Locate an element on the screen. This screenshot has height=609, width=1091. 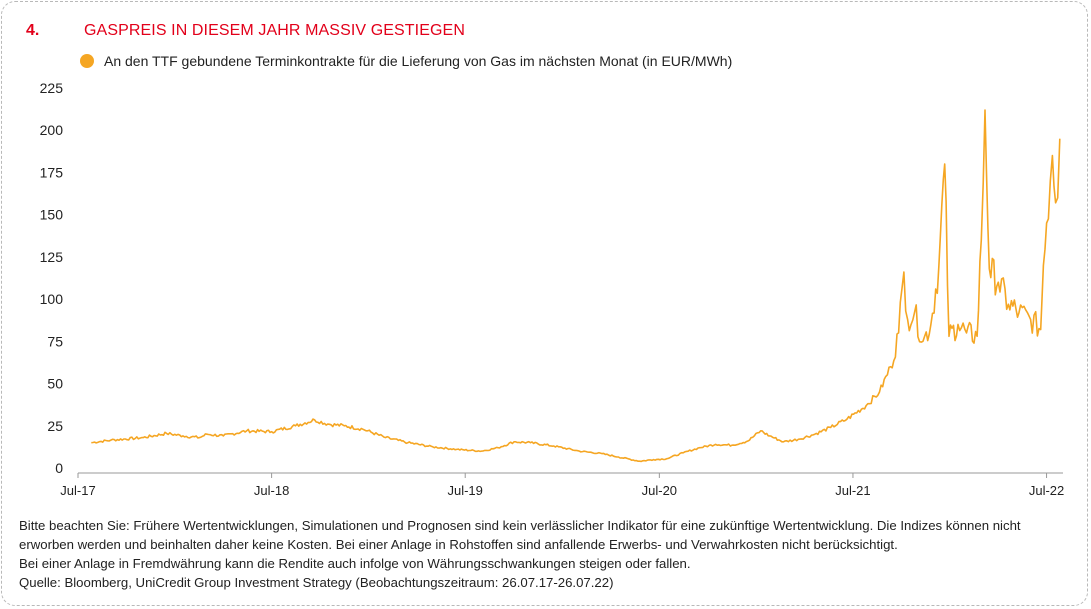
x-tick-label: Jul-22 is located at coordinates (1046, 490).